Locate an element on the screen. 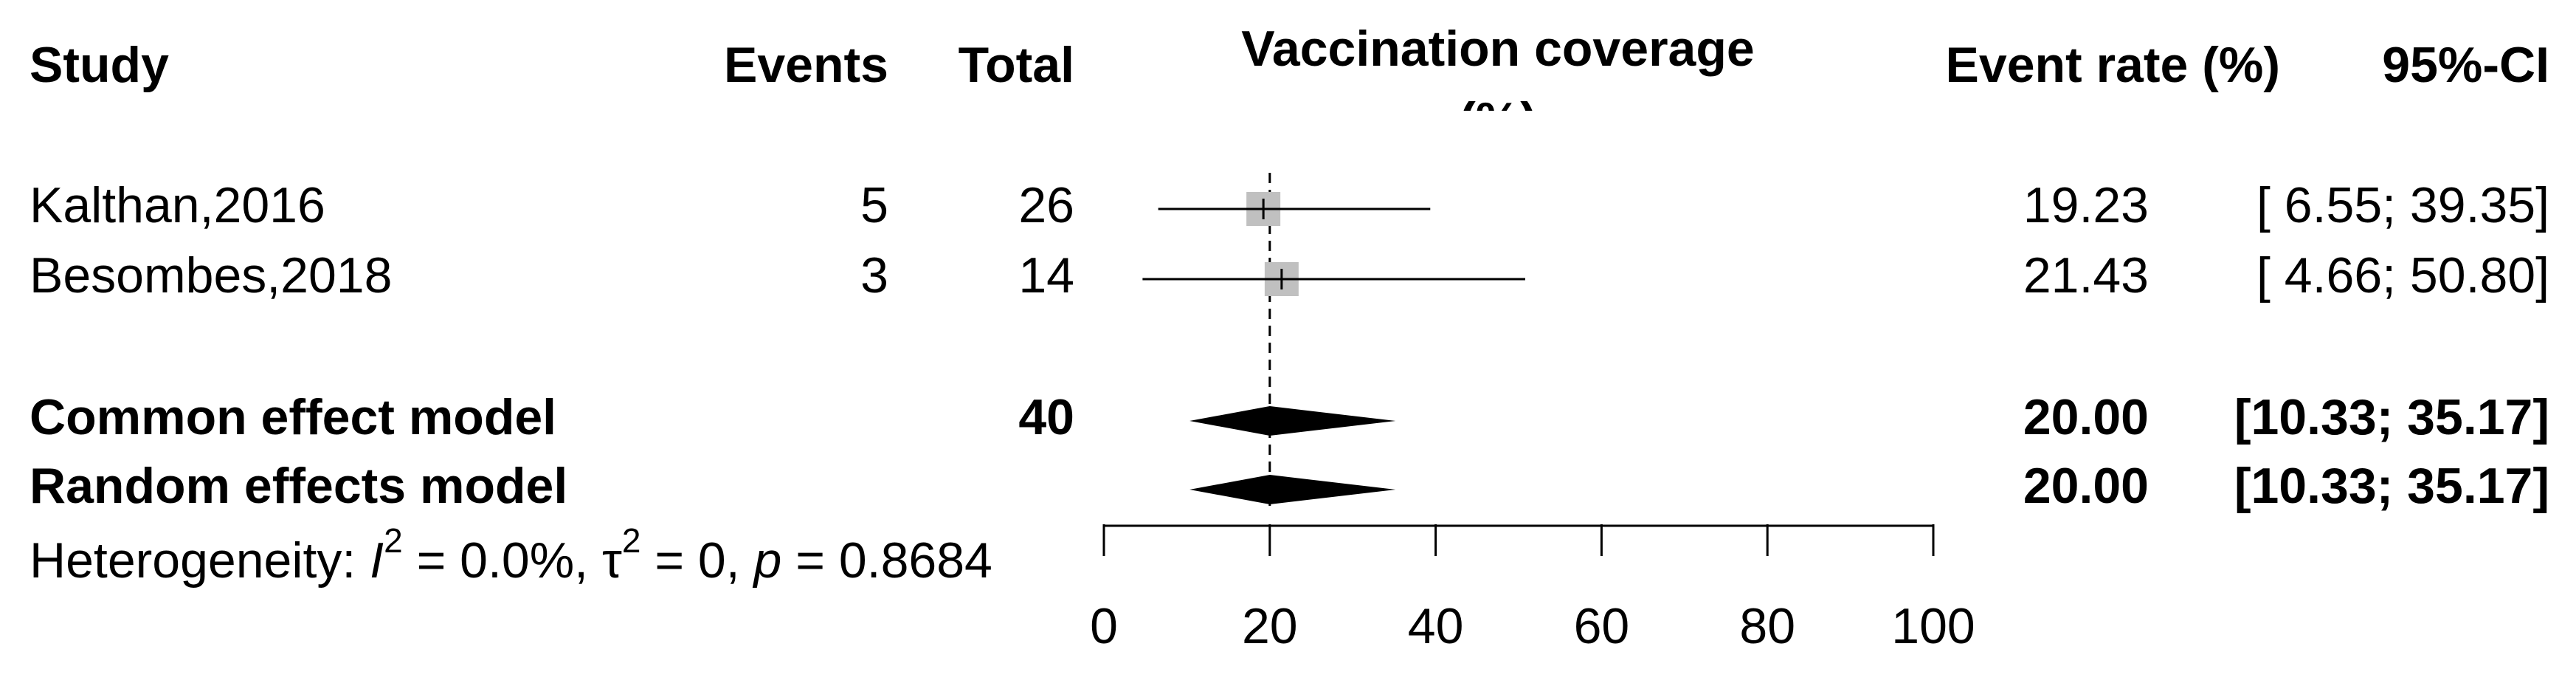 Image resolution: width=2576 pixels, height=686 pixels. x-tick-label: 100 is located at coordinates (1933, 626).